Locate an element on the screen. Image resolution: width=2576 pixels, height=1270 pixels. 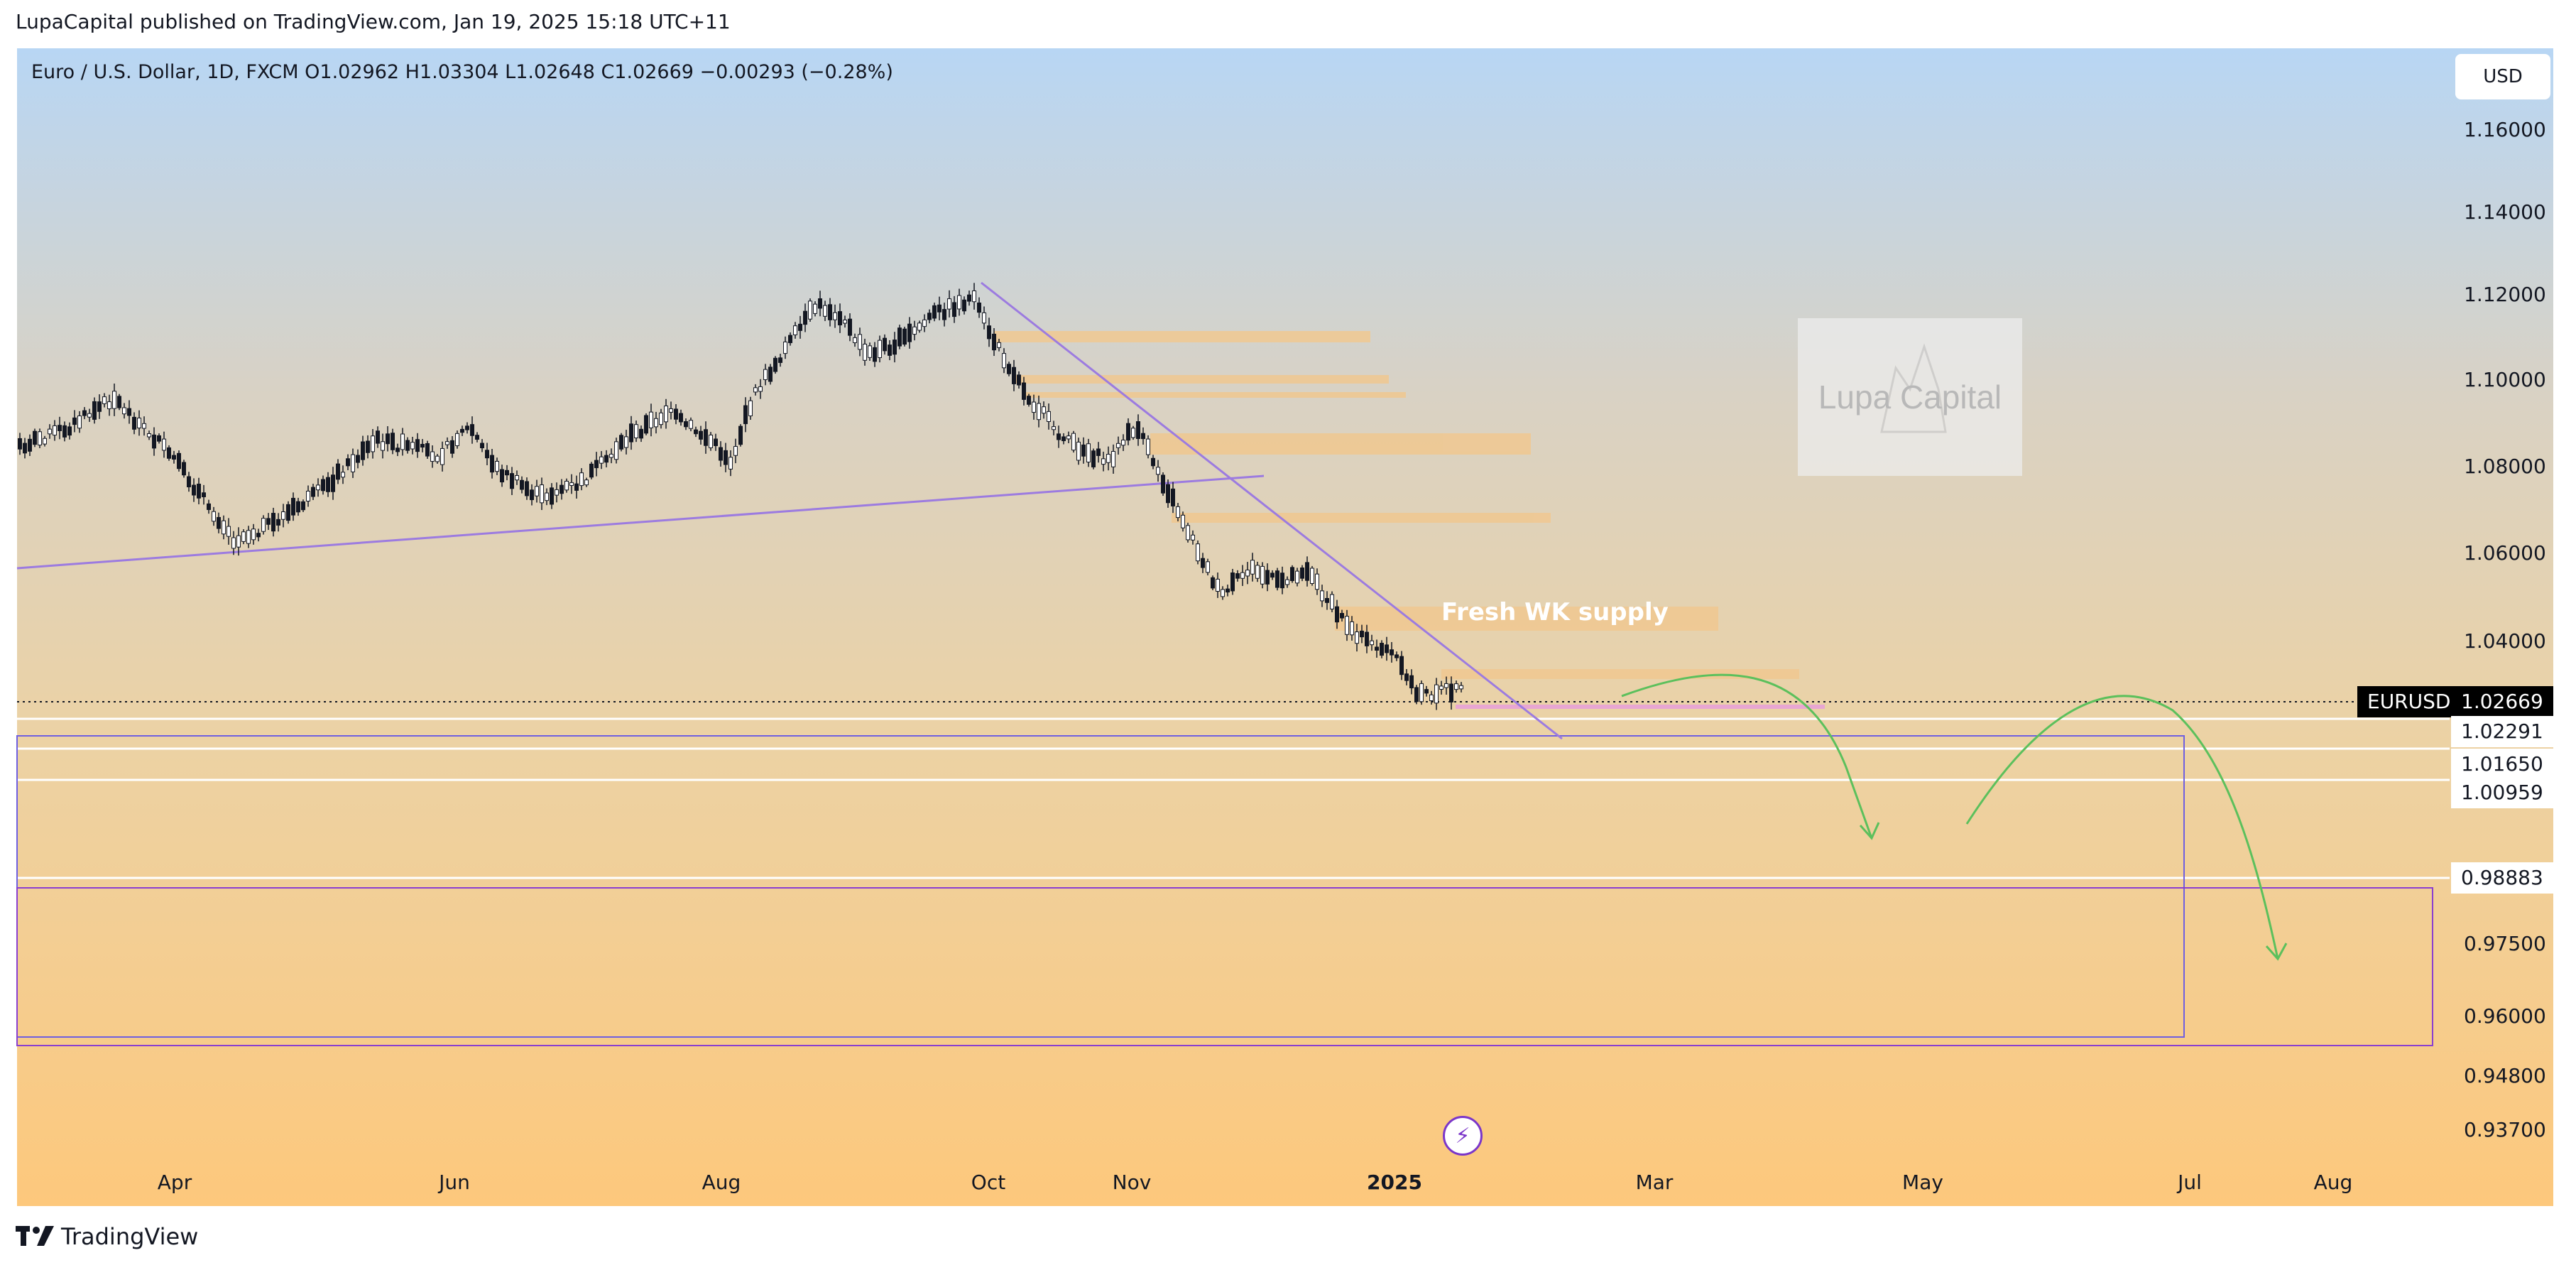
wolf-logo-icon is located at coordinates (1913, 388).